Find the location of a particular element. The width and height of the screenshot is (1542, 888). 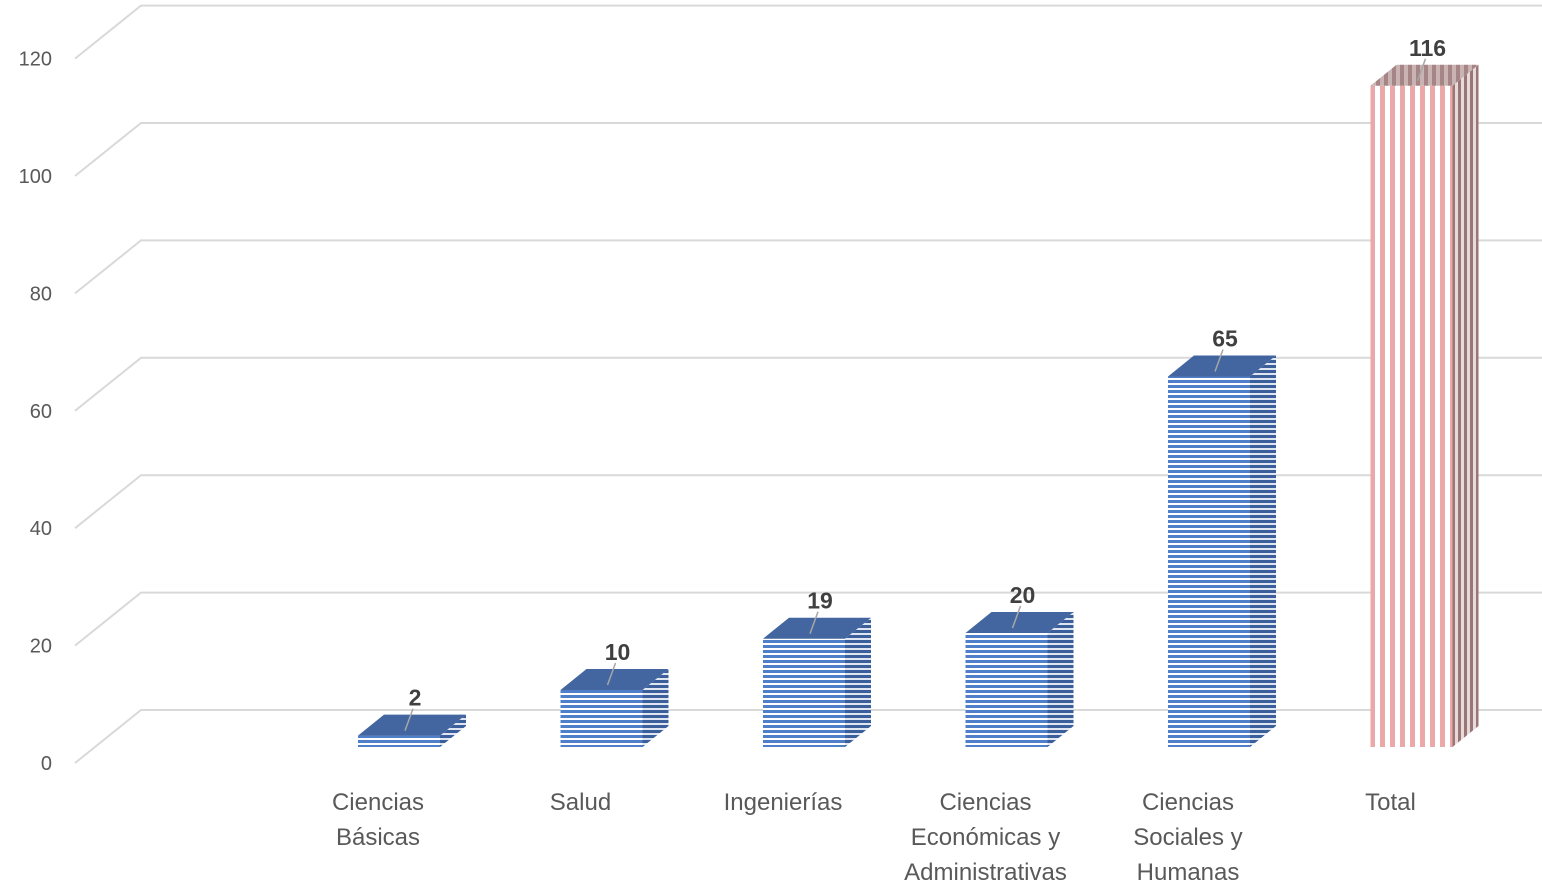

category-label: Salud is located at coordinates (580, 802).